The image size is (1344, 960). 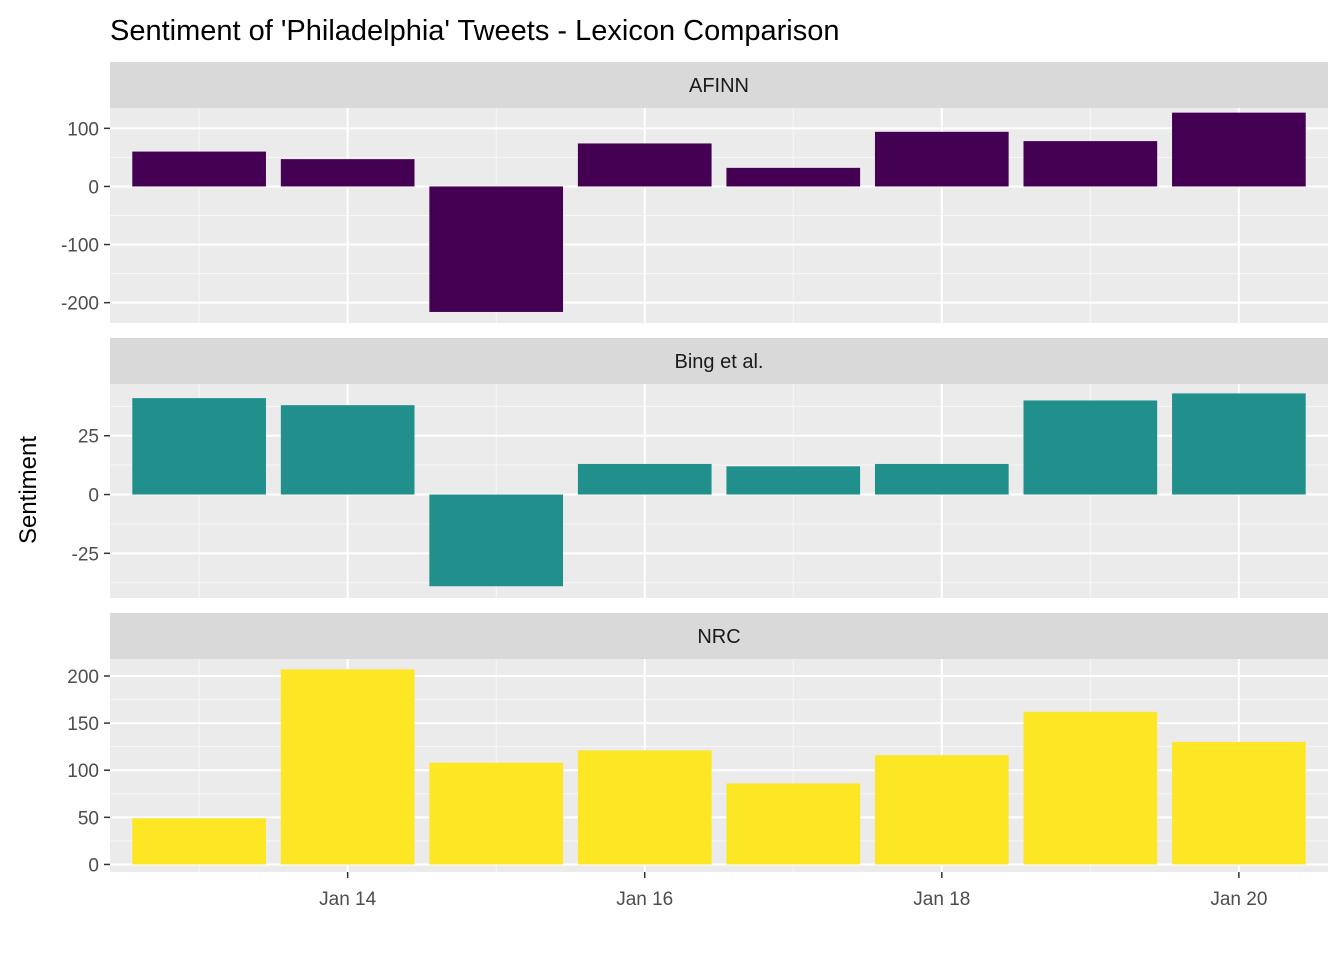 I want to click on y-tick-label: -200, so click(x=80, y=304).